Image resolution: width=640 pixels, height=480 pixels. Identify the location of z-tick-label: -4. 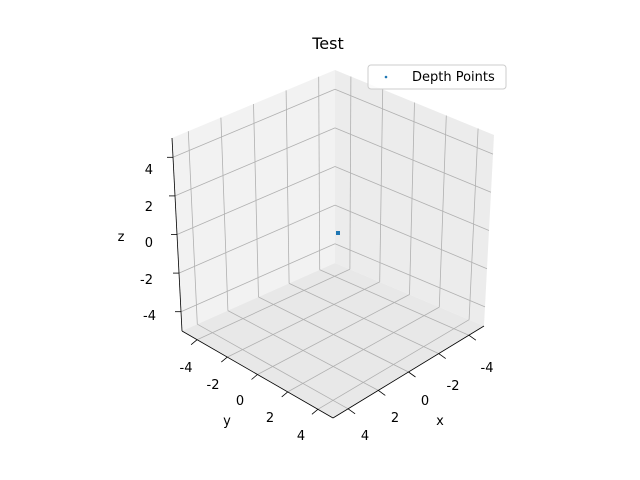
(149, 316).